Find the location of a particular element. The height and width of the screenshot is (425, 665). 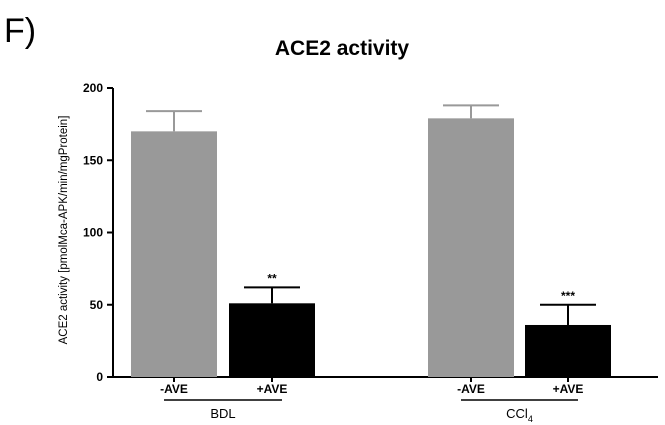

y-tick-label: 50 is located at coordinates (97, 305).